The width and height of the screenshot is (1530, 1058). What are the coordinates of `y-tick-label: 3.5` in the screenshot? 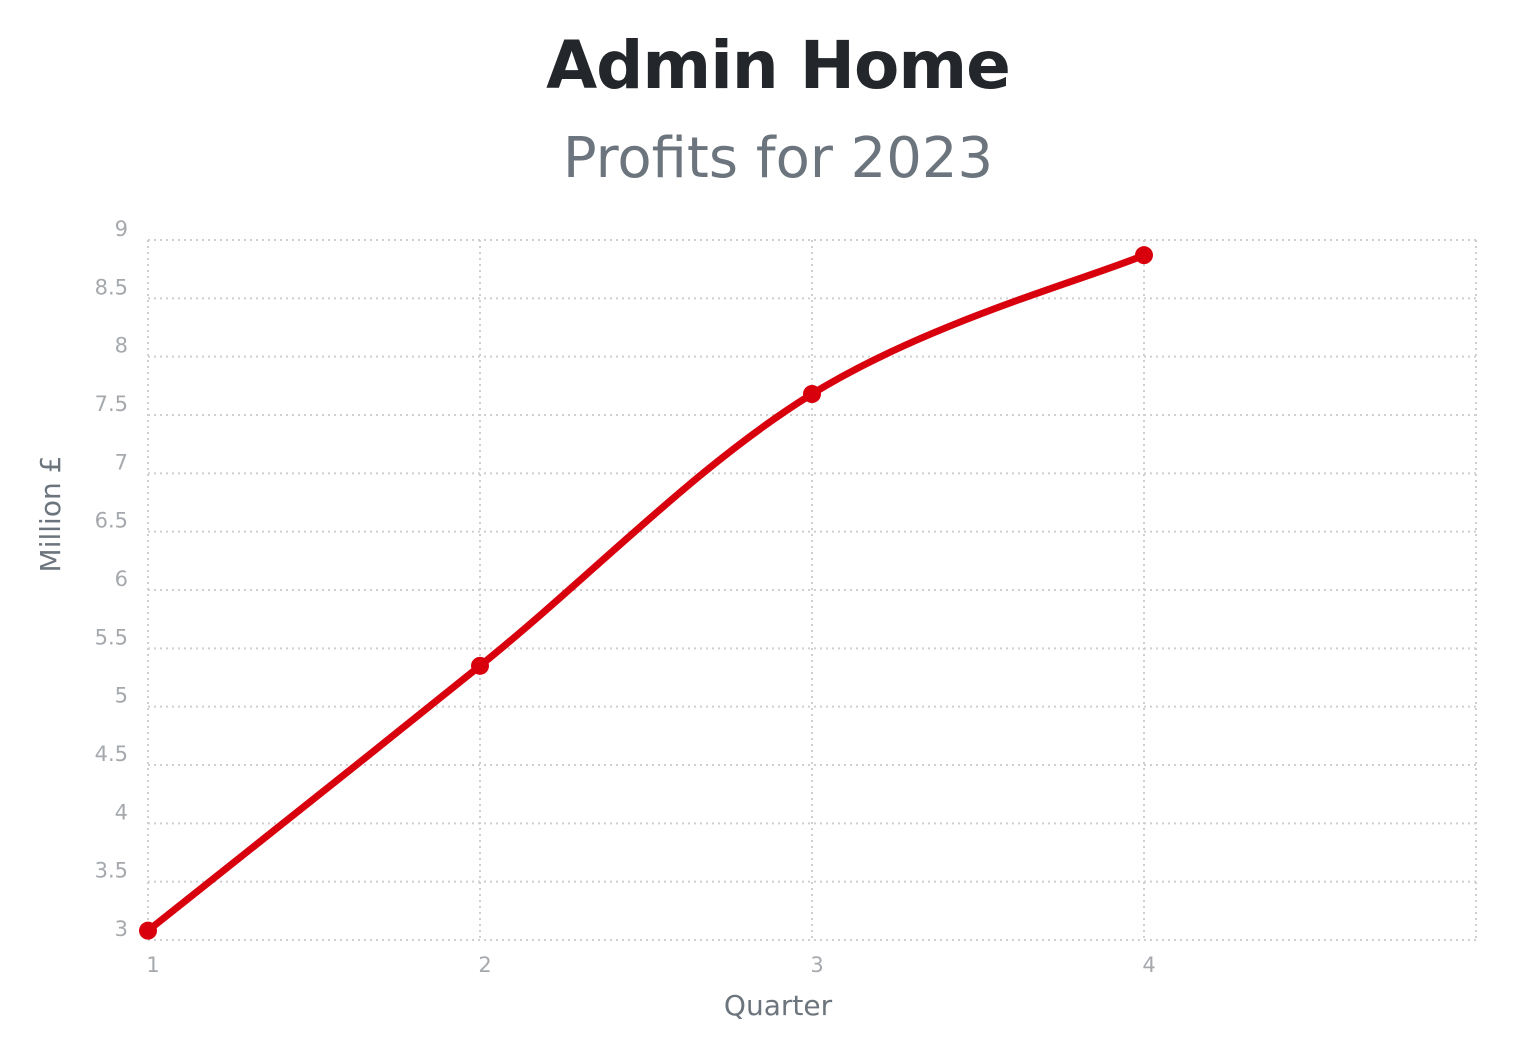 It's located at (111, 871).